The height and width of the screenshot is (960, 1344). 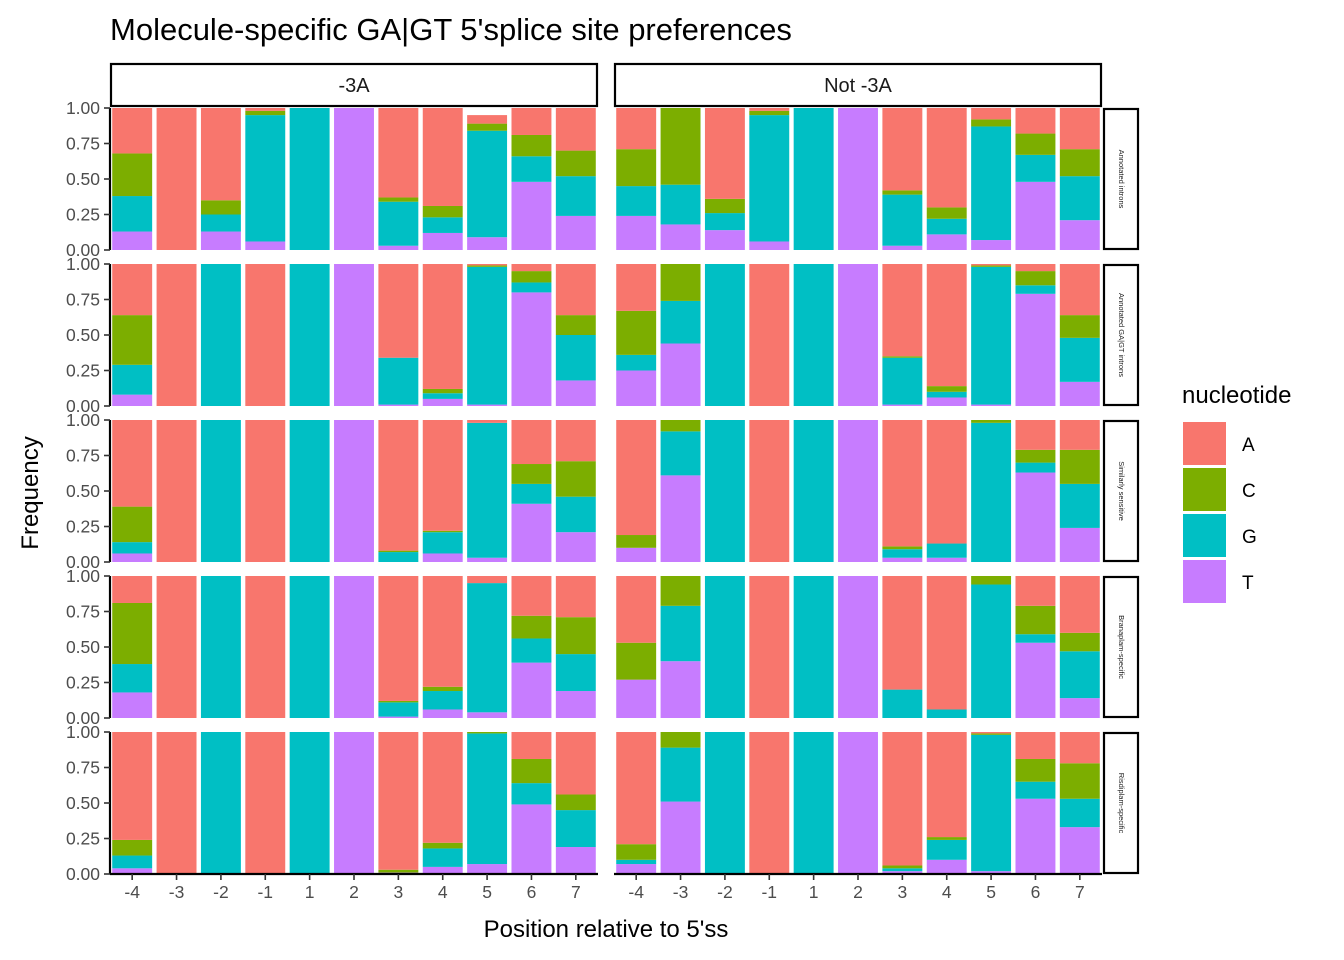 What do you see at coordinates (1248, 583) in the screenshot?
I see `legend-label: T` at bounding box center [1248, 583].